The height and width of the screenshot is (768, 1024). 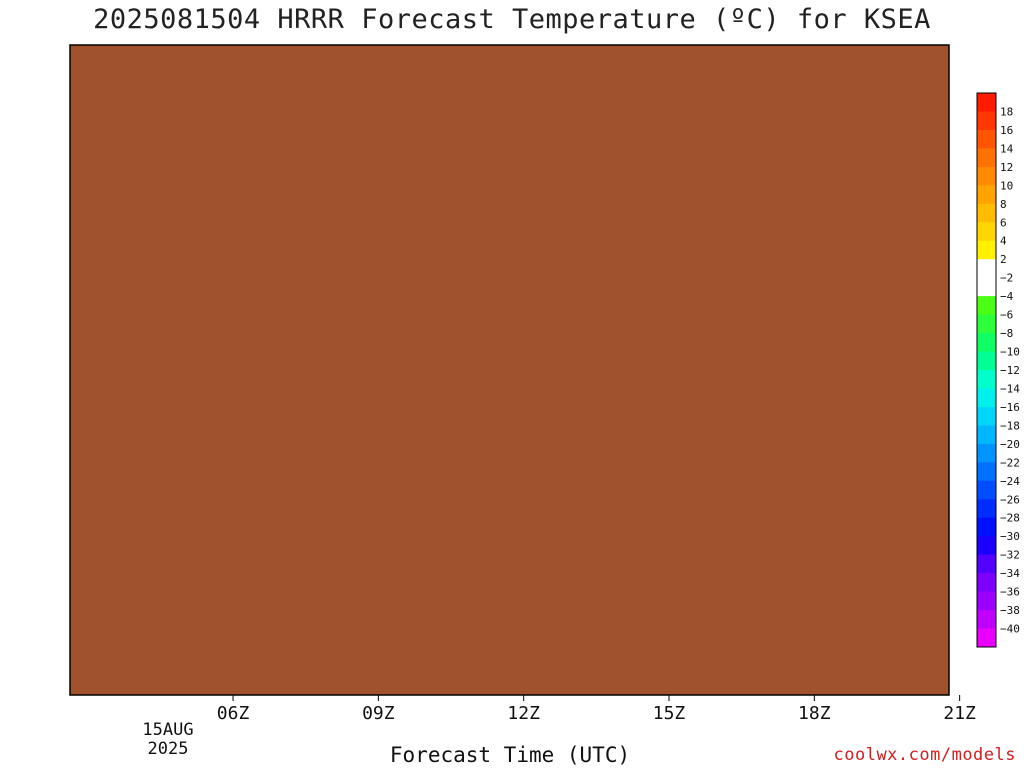 What do you see at coordinates (1010, 592) in the screenshot?
I see `colorbar-label: −36` at bounding box center [1010, 592].